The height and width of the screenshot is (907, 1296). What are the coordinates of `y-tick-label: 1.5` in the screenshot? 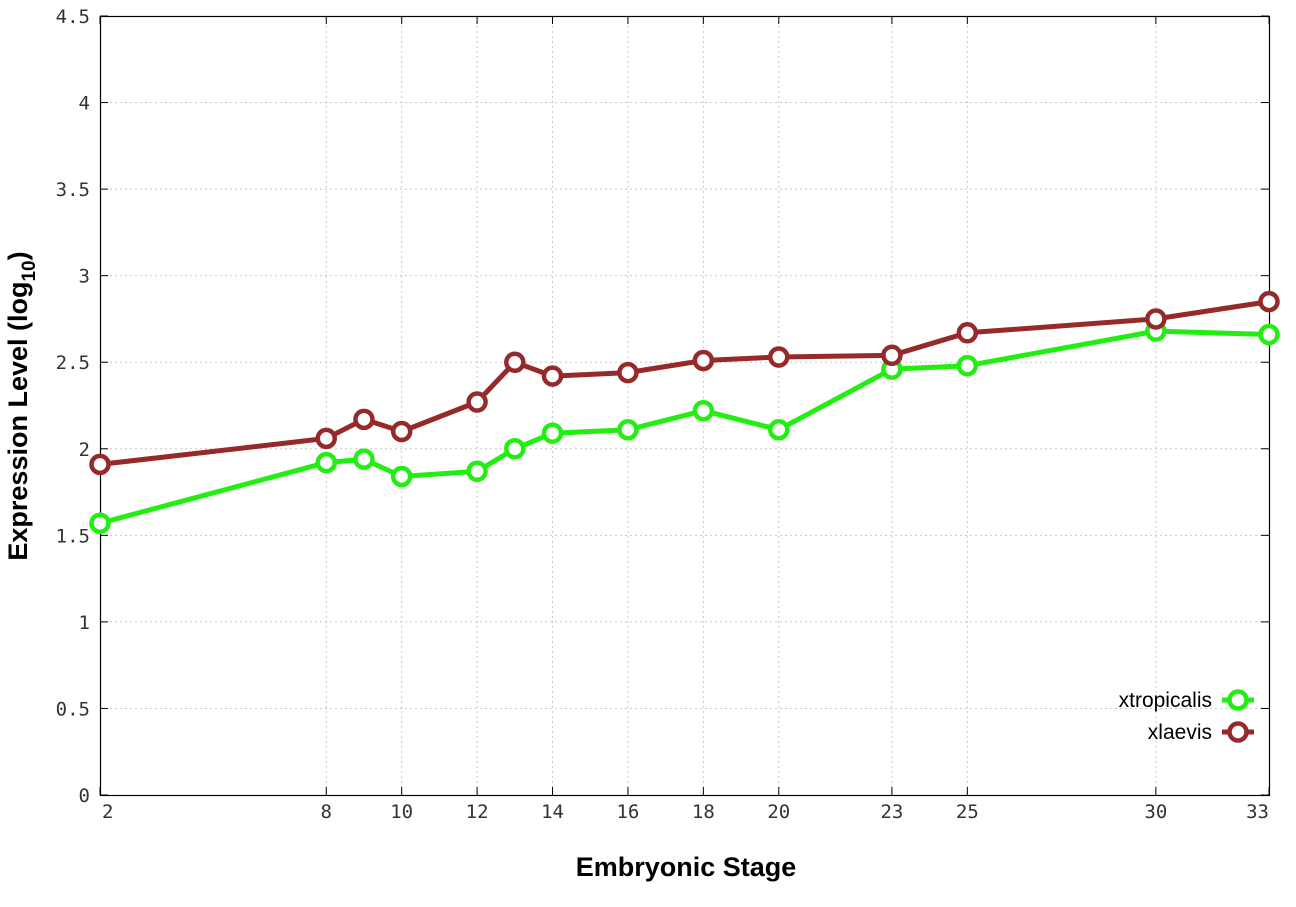 It's located at (73, 536).